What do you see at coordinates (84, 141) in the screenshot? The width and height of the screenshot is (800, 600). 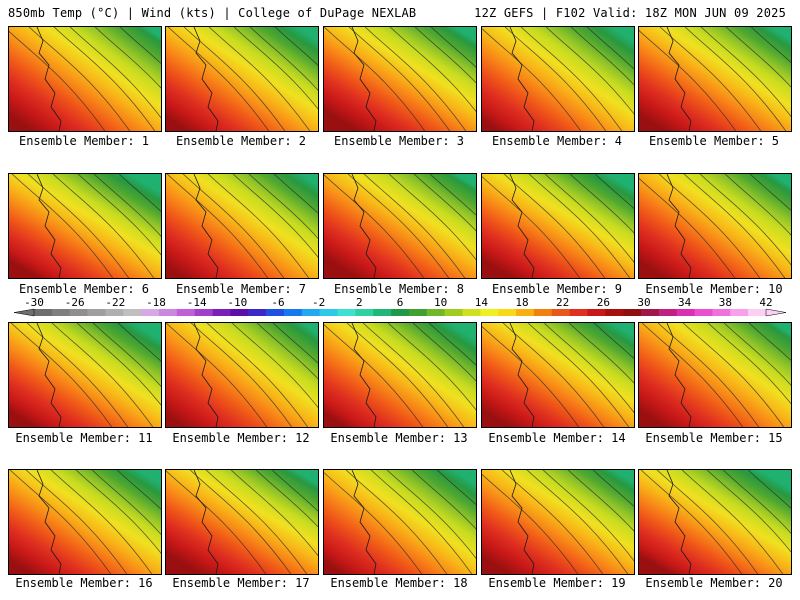 I see `ensemble-member-label: Ensemble Member: 1` at bounding box center [84, 141].